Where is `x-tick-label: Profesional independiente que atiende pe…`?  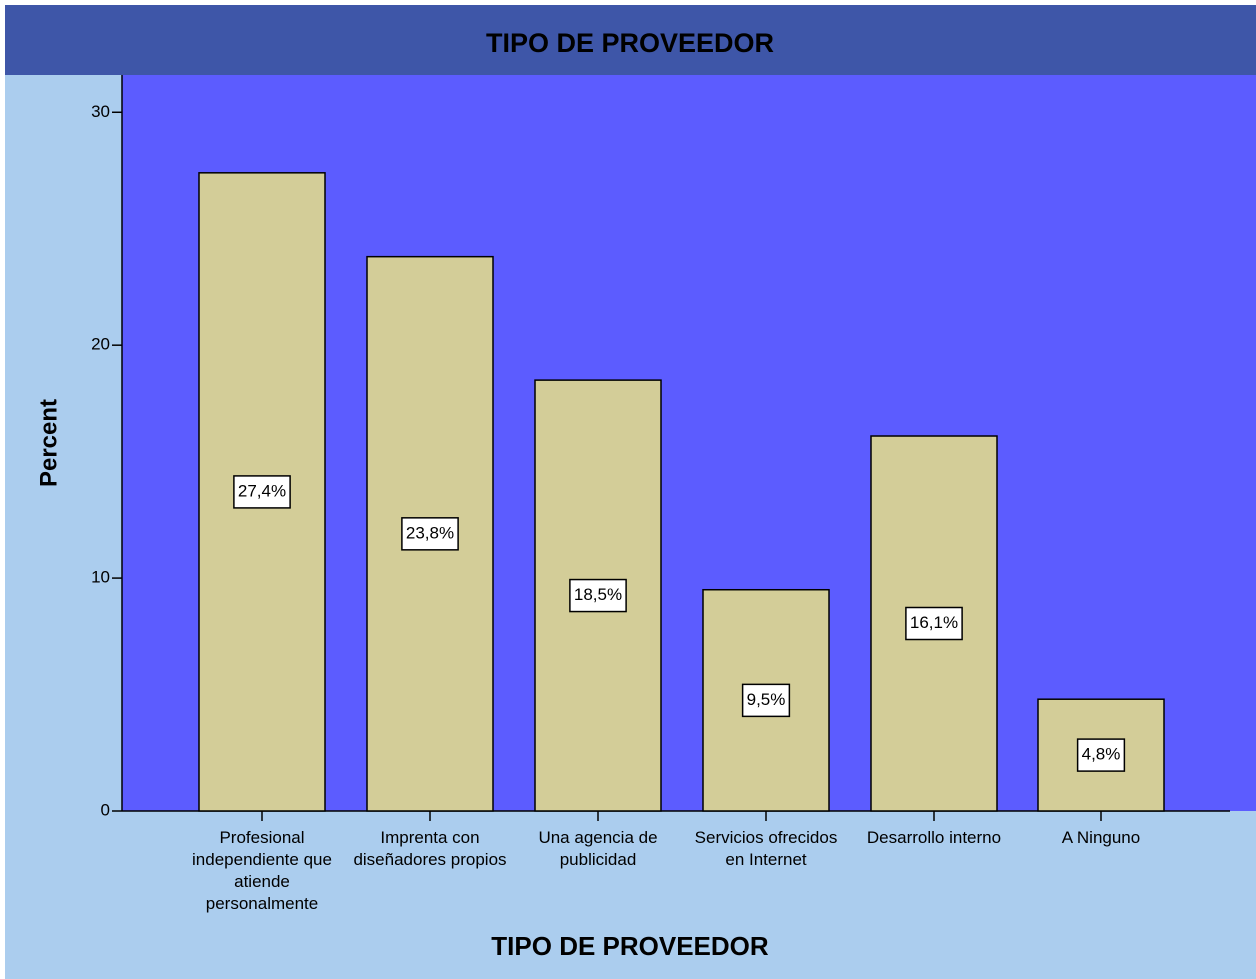 x-tick-label: Profesional independiente que atiende pe… is located at coordinates (262, 870).